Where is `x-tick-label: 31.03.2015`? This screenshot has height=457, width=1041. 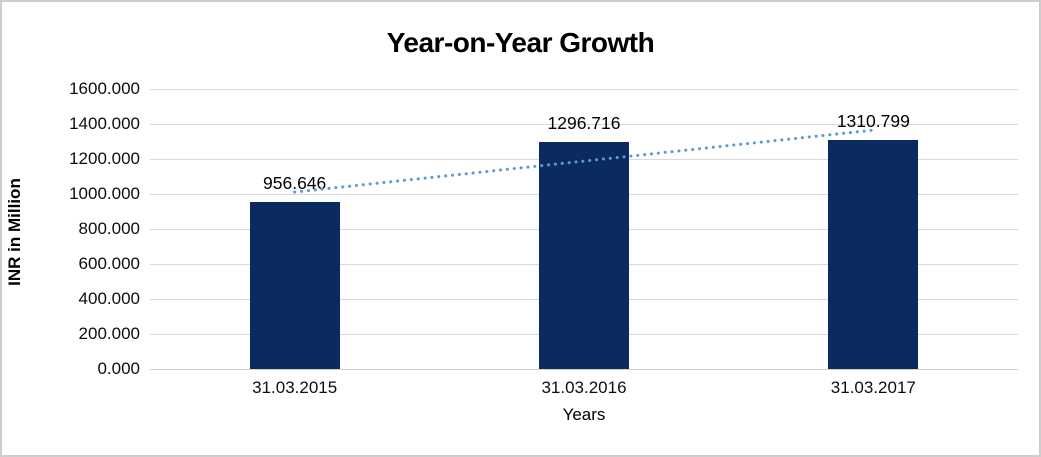
x-tick-label: 31.03.2015 is located at coordinates (295, 387).